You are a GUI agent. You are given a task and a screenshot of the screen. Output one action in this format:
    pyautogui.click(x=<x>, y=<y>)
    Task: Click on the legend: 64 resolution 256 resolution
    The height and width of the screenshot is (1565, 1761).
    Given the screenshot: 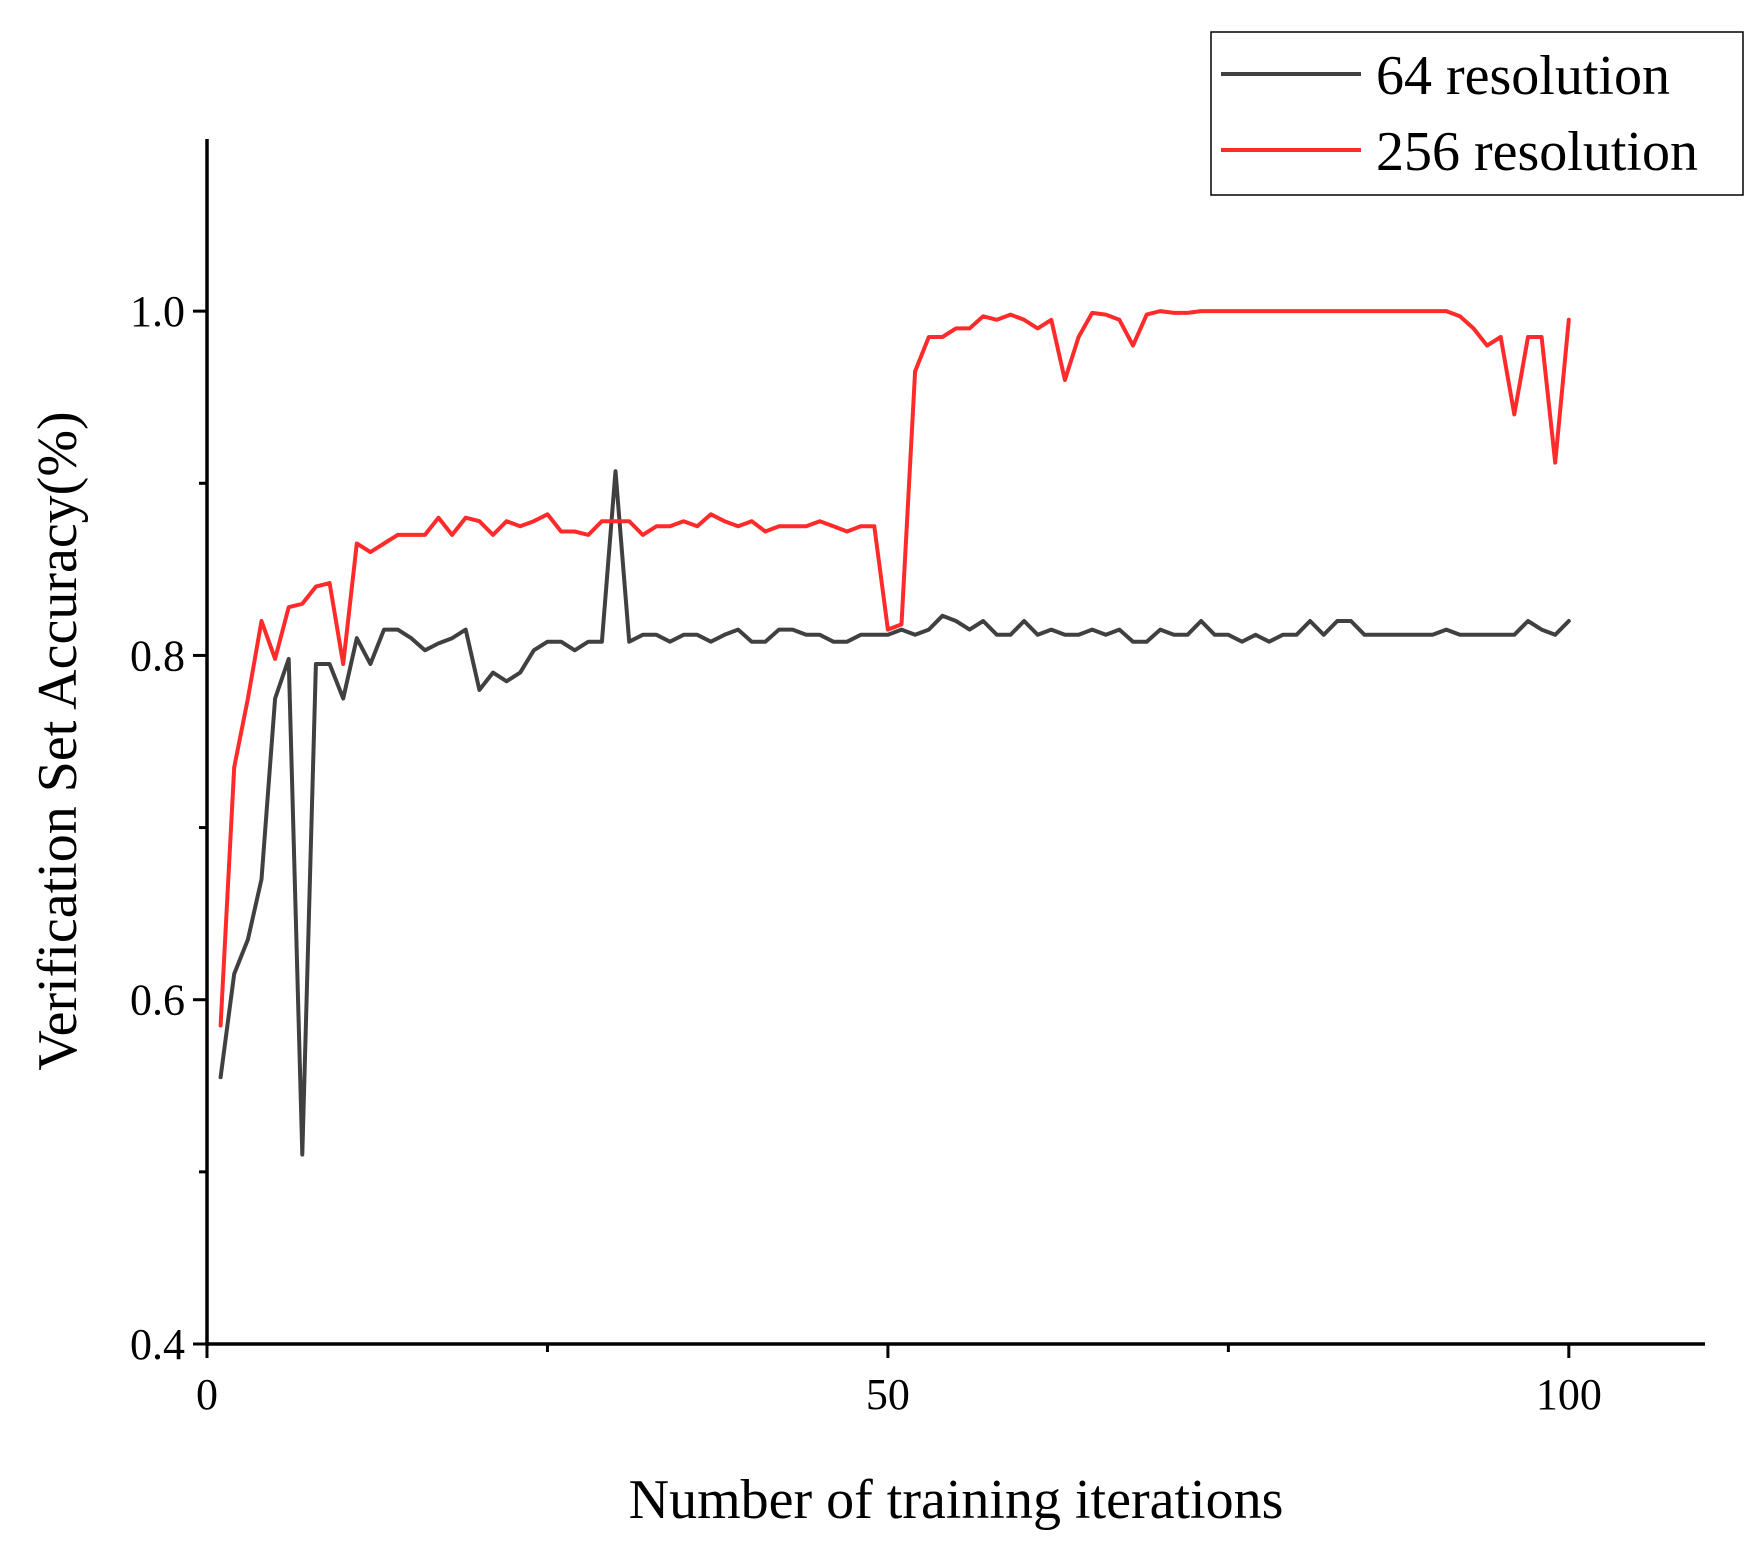 What is the action you would take?
    pyautogui.click(x=1477, y=113)
    